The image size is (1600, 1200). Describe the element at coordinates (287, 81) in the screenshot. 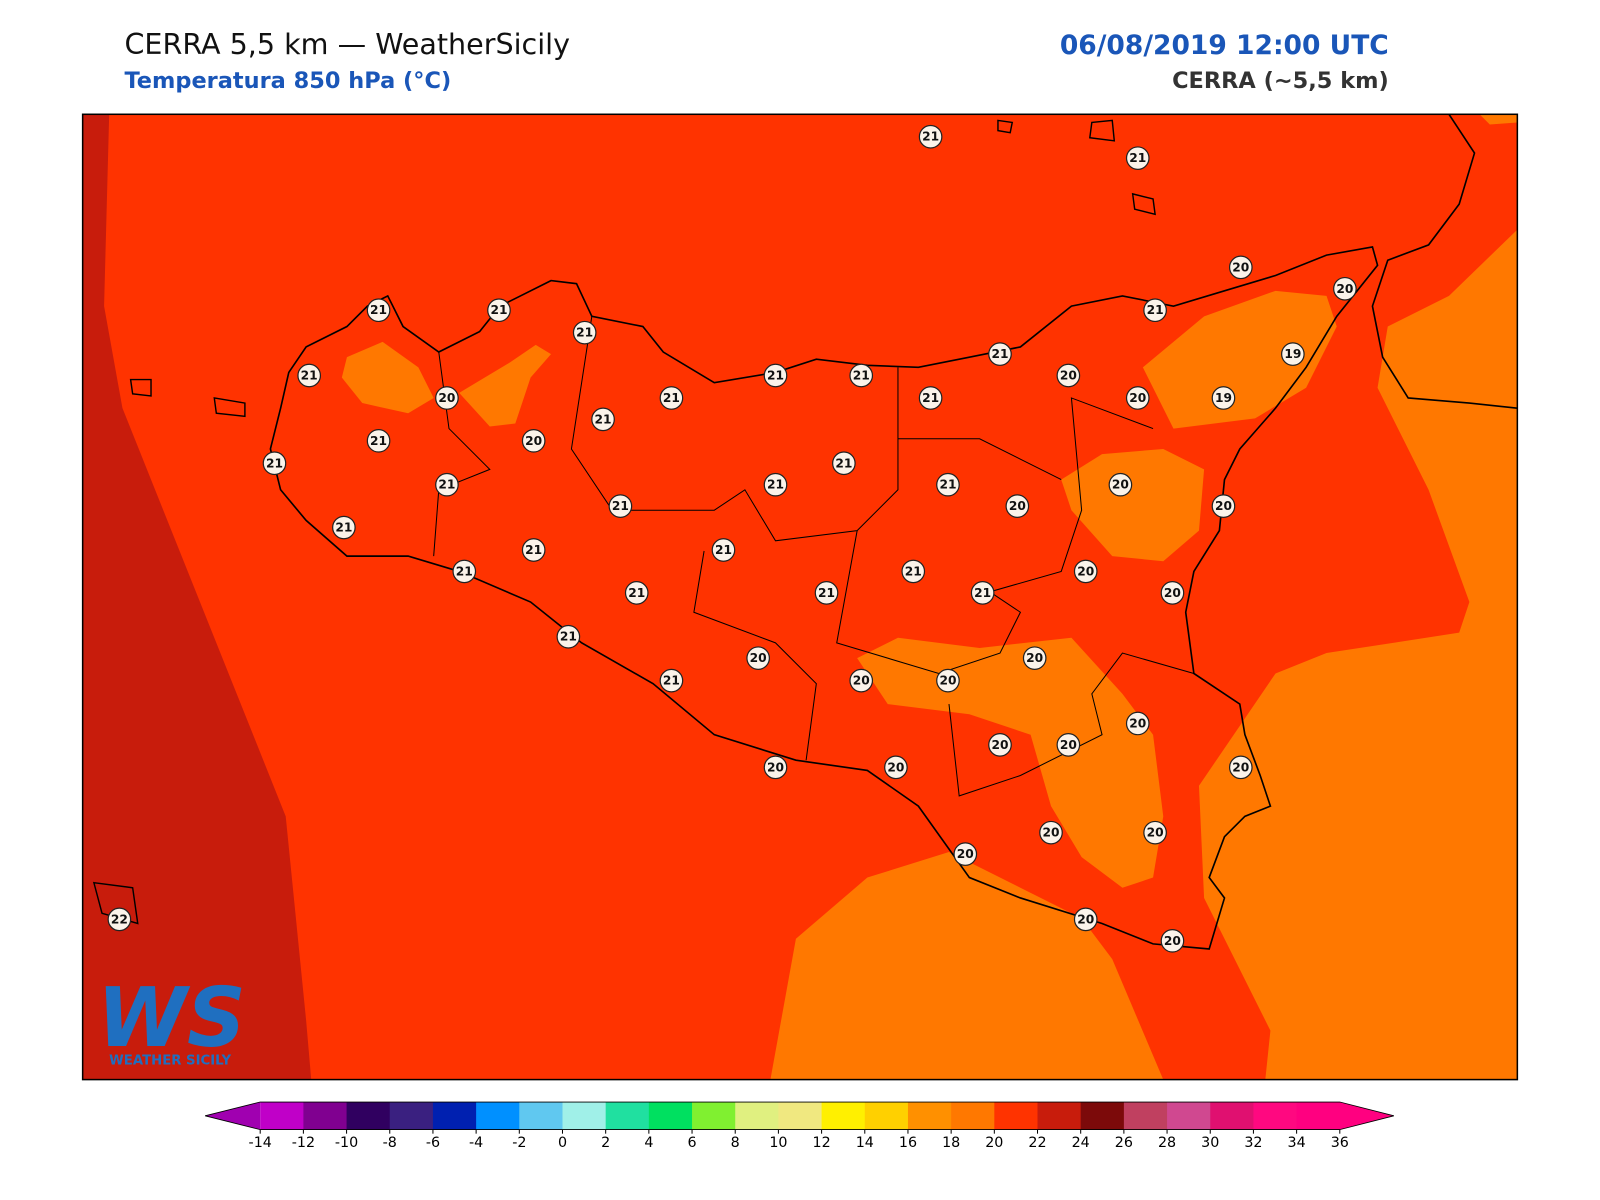

I see `subtitle: Temperatura 850 hPa (°C)` at that location.